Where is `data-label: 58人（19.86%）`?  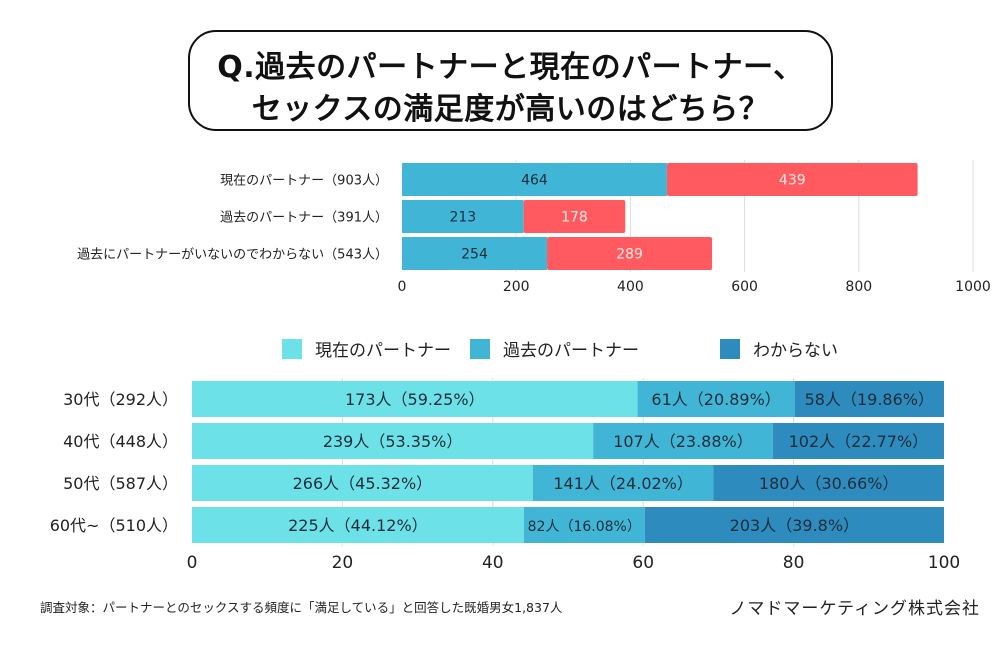
data-label: 58人（19.86%） is located at coordinates (869, 399).